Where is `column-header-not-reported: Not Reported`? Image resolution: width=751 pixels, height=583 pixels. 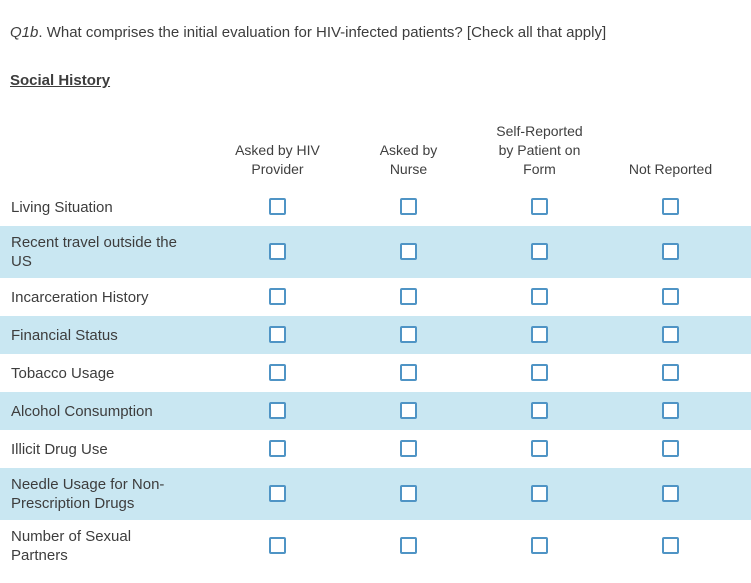
column-header-not-reported: Not Reported is located at coordinates (670, 169).